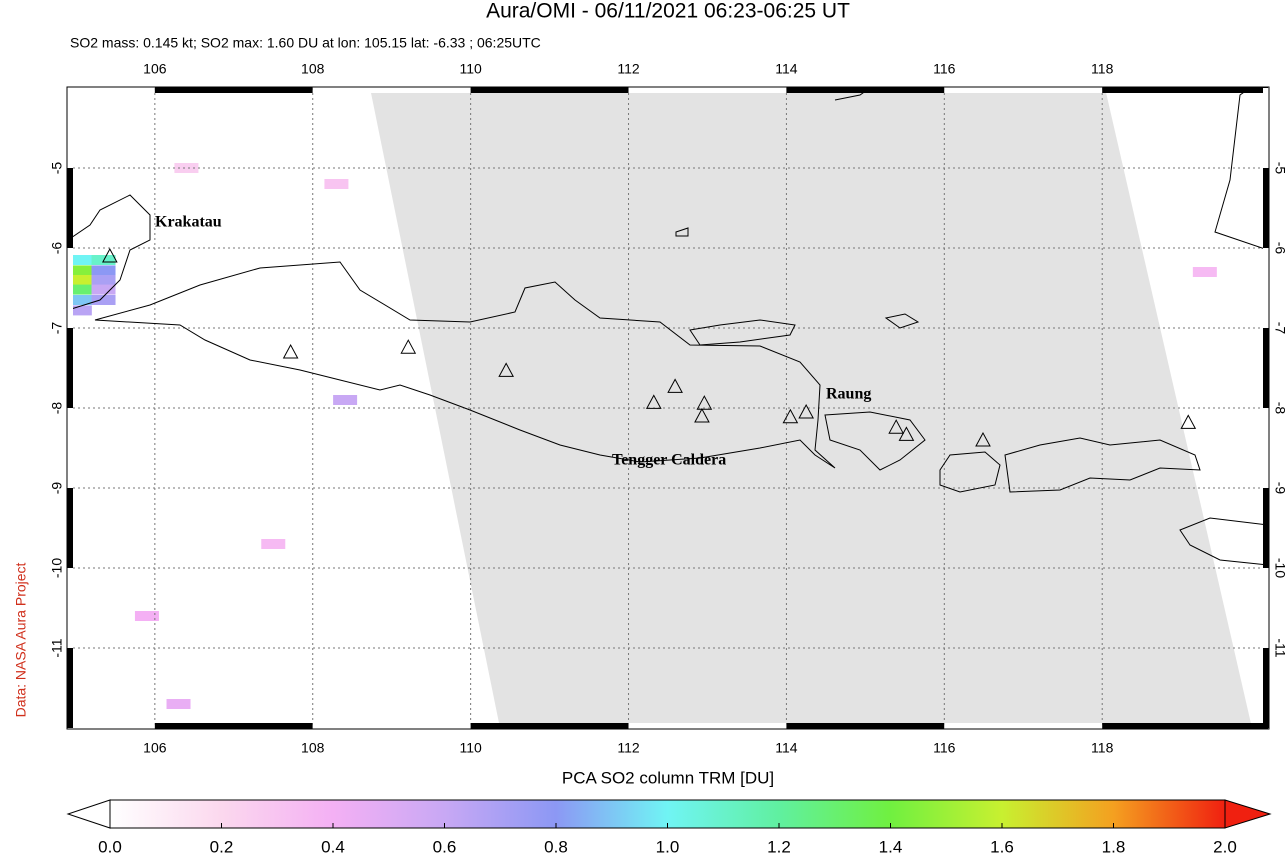 The width and height of the screenshot is (1288, 855). What do you see at coordinates (222, 846) in the screenshot?
I see `colorbar-tick-label: 0.2` at bounding box center [222, 846].